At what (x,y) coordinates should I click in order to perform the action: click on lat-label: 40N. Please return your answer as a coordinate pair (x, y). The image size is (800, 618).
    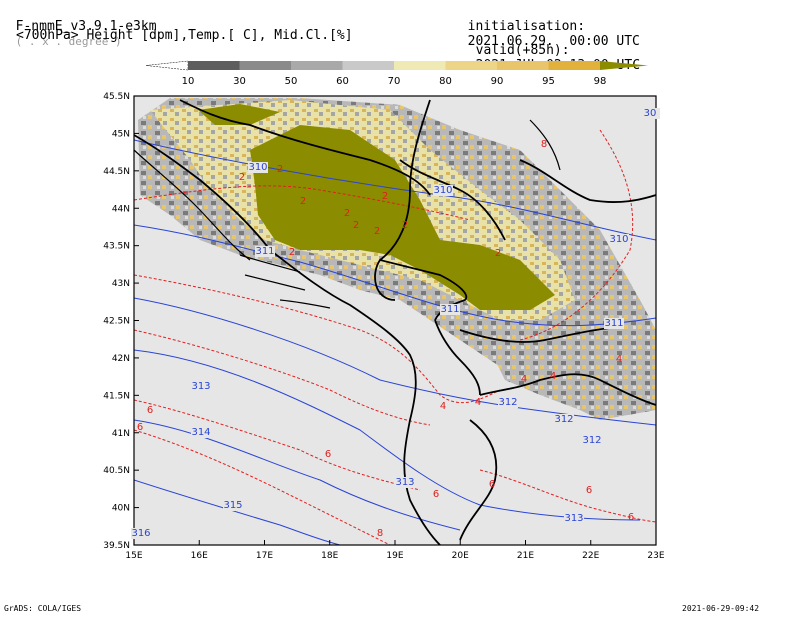
    Looking at the image, I should click on (121, 509).